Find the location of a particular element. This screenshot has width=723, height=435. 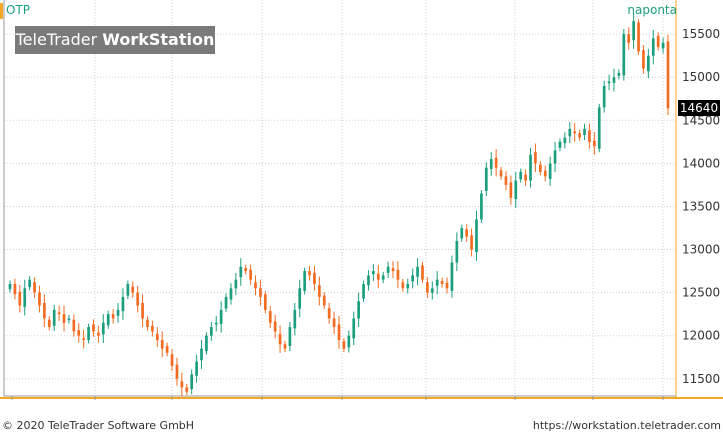

y-tick-label: 14000 is located at coordinates (701, 163).